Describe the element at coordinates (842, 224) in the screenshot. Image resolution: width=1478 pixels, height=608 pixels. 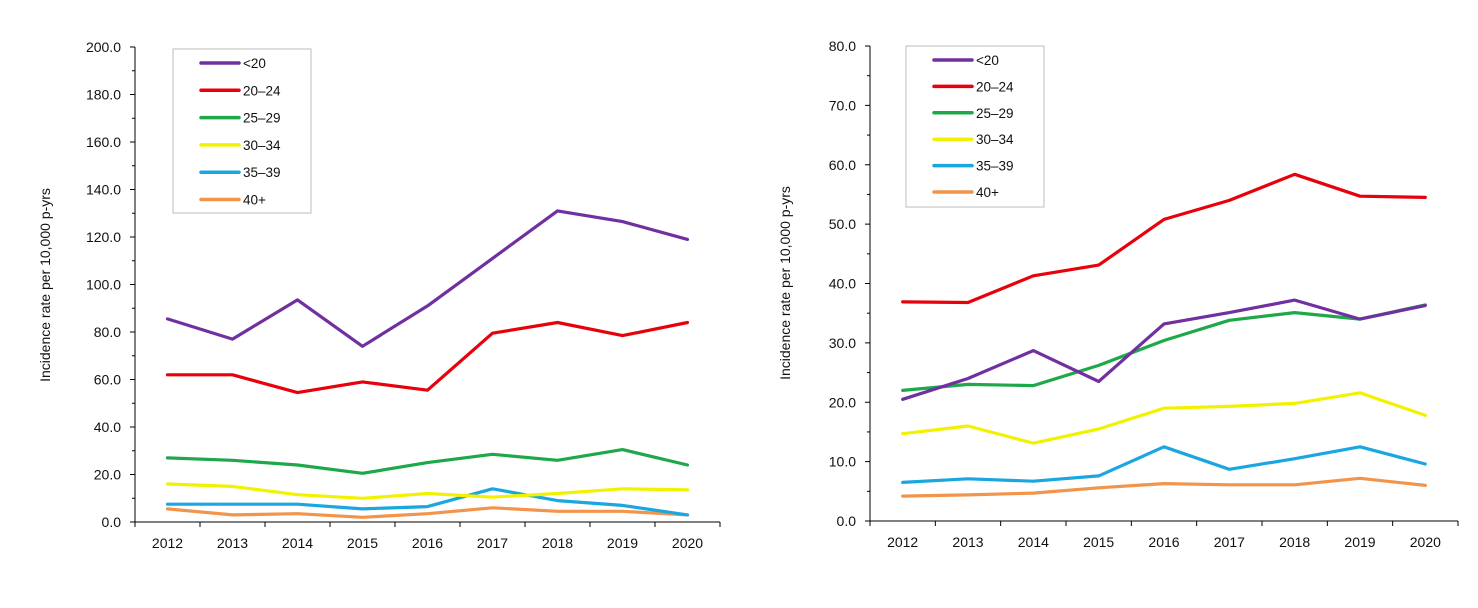
I see `y-tick-label: 50.0` at that location.